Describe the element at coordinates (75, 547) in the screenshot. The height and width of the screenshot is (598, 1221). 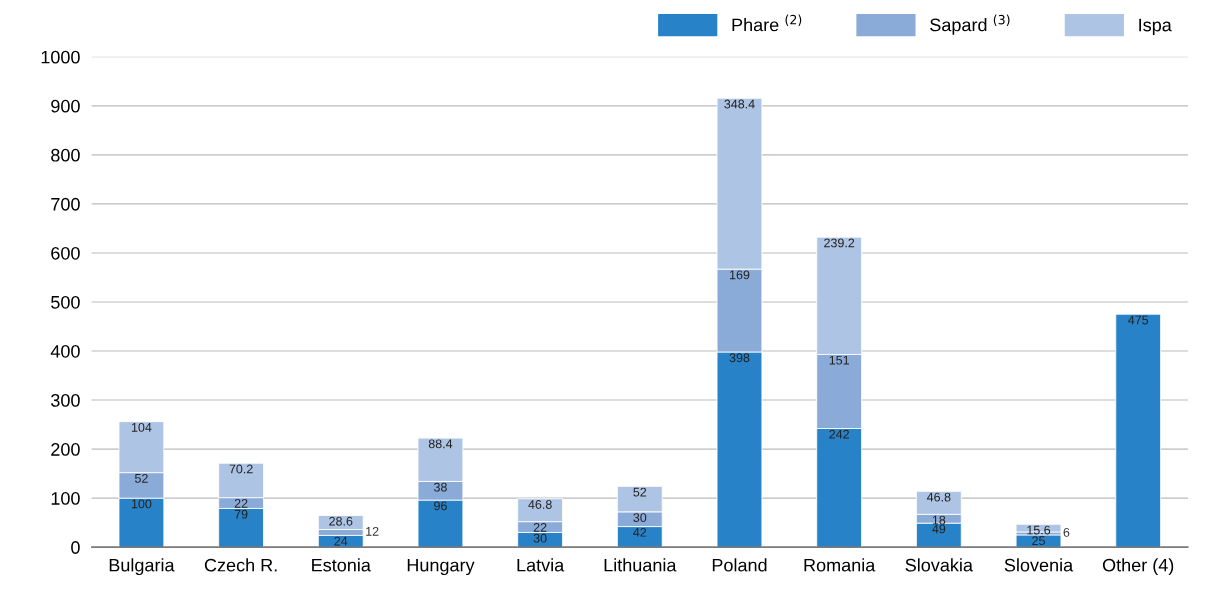
I see `y-tick-label: 0` at that location.